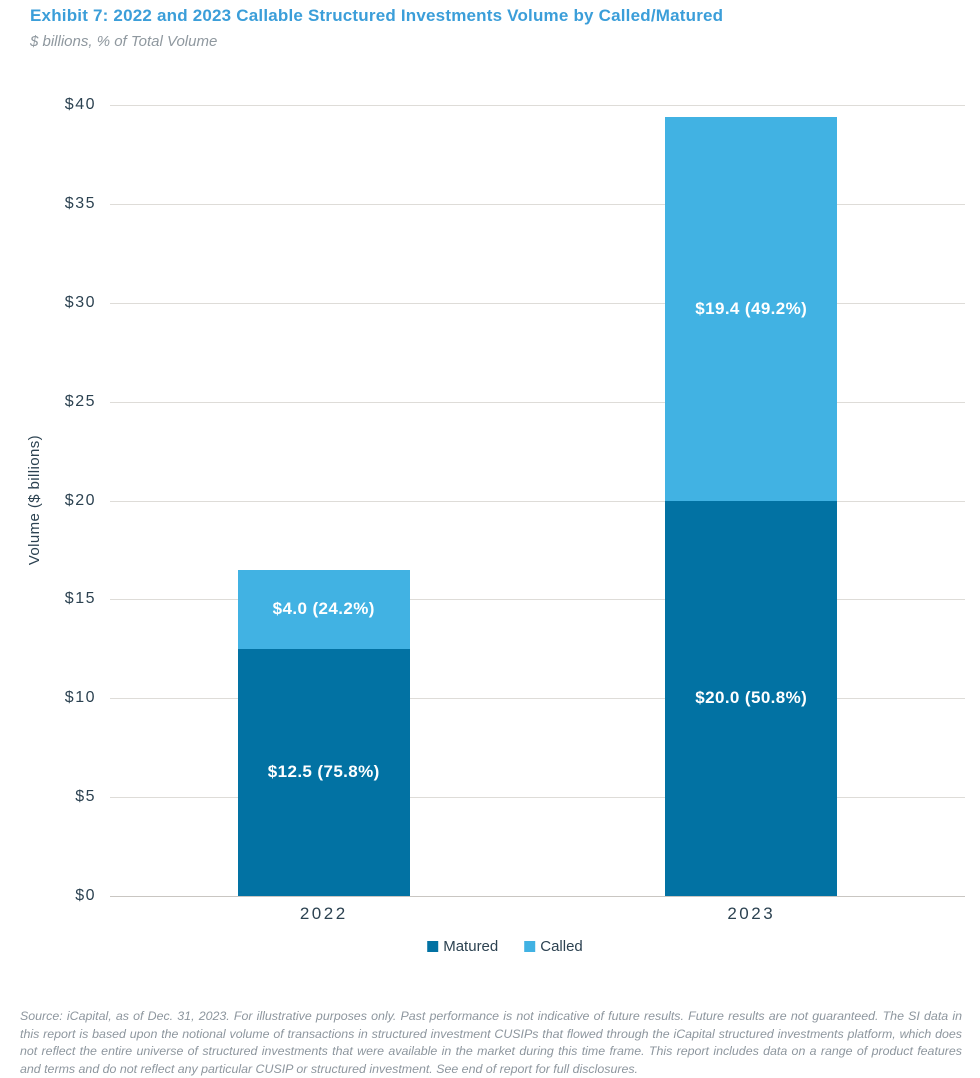  What do you see at coordinates (80, 599) in the screenshot?
I see `y-tick-label: $15` at bounding box center [80, 599].